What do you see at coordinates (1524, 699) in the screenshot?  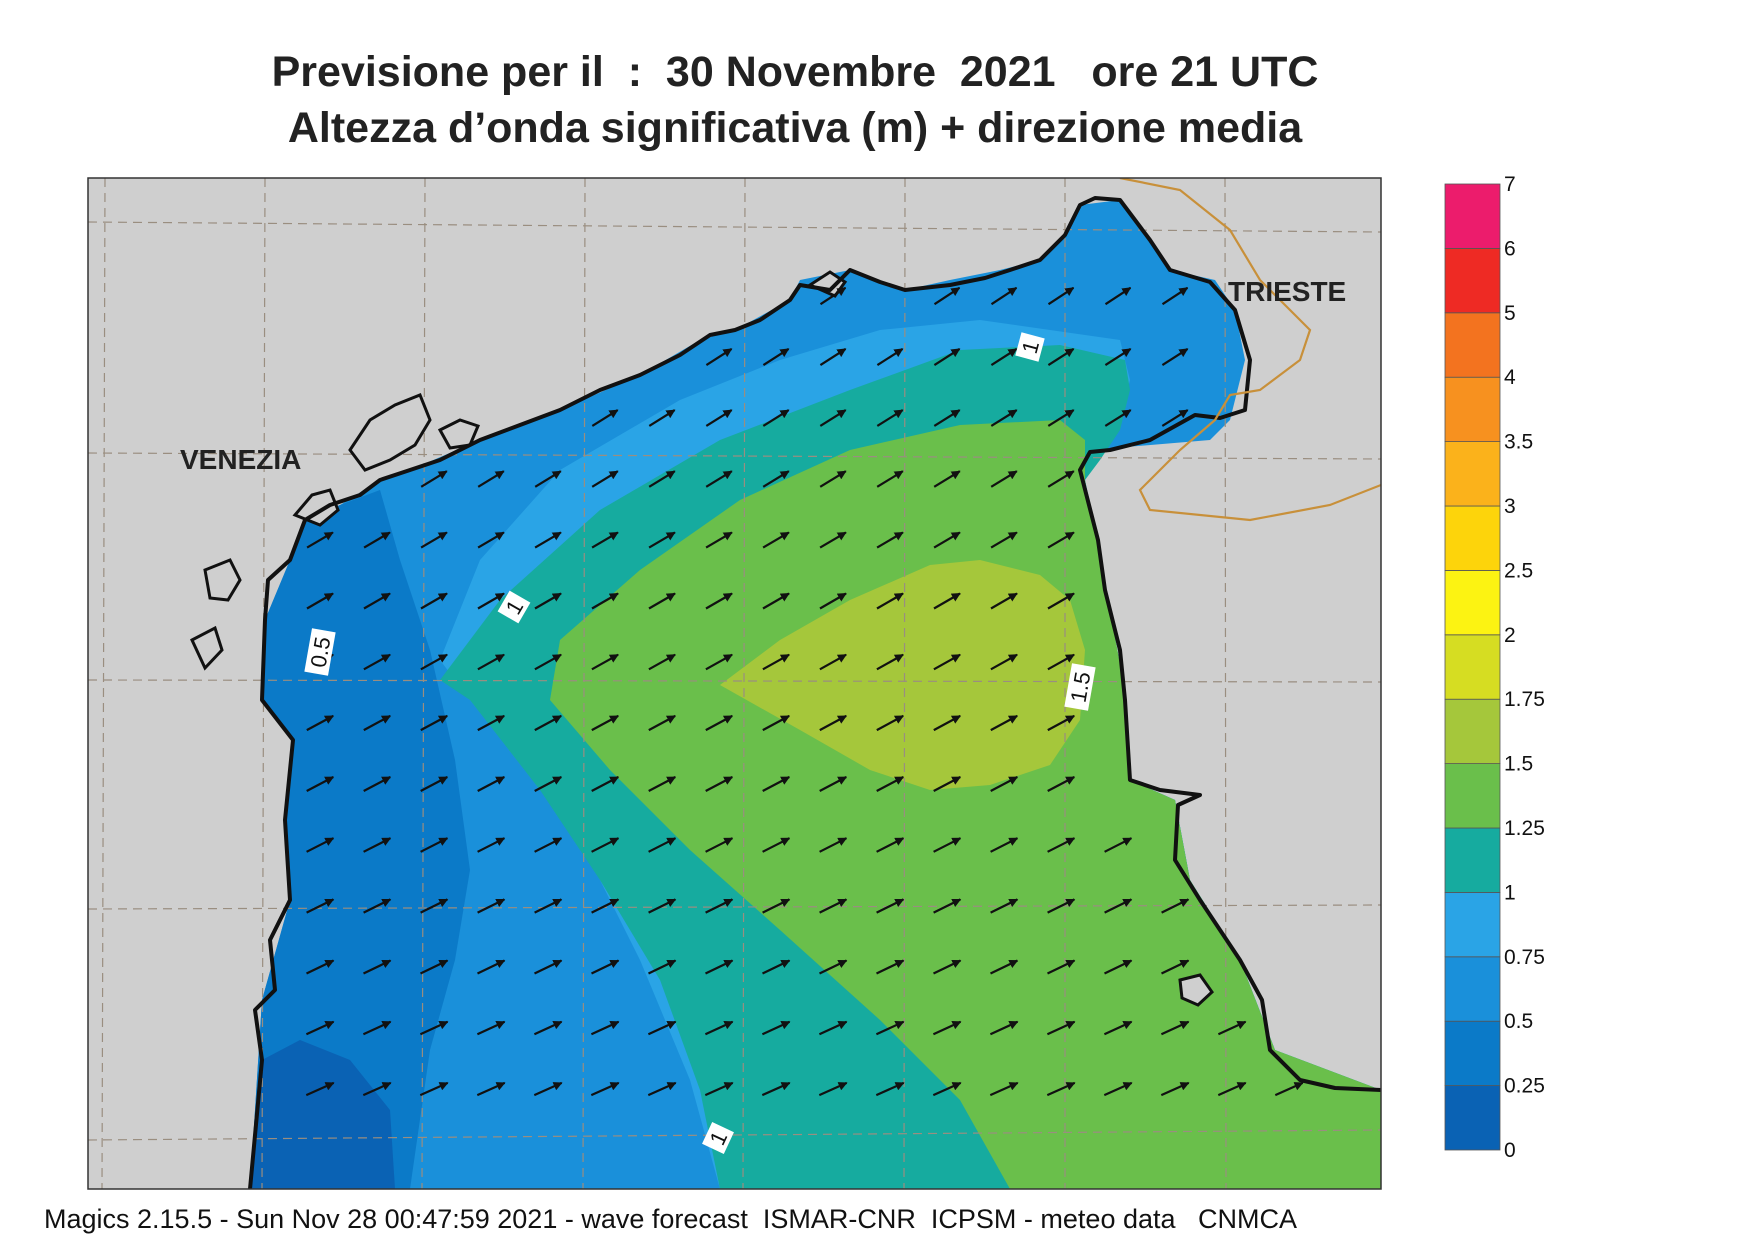 I see `colorbar-label: 1.75` at bounding box center [1524, 699].